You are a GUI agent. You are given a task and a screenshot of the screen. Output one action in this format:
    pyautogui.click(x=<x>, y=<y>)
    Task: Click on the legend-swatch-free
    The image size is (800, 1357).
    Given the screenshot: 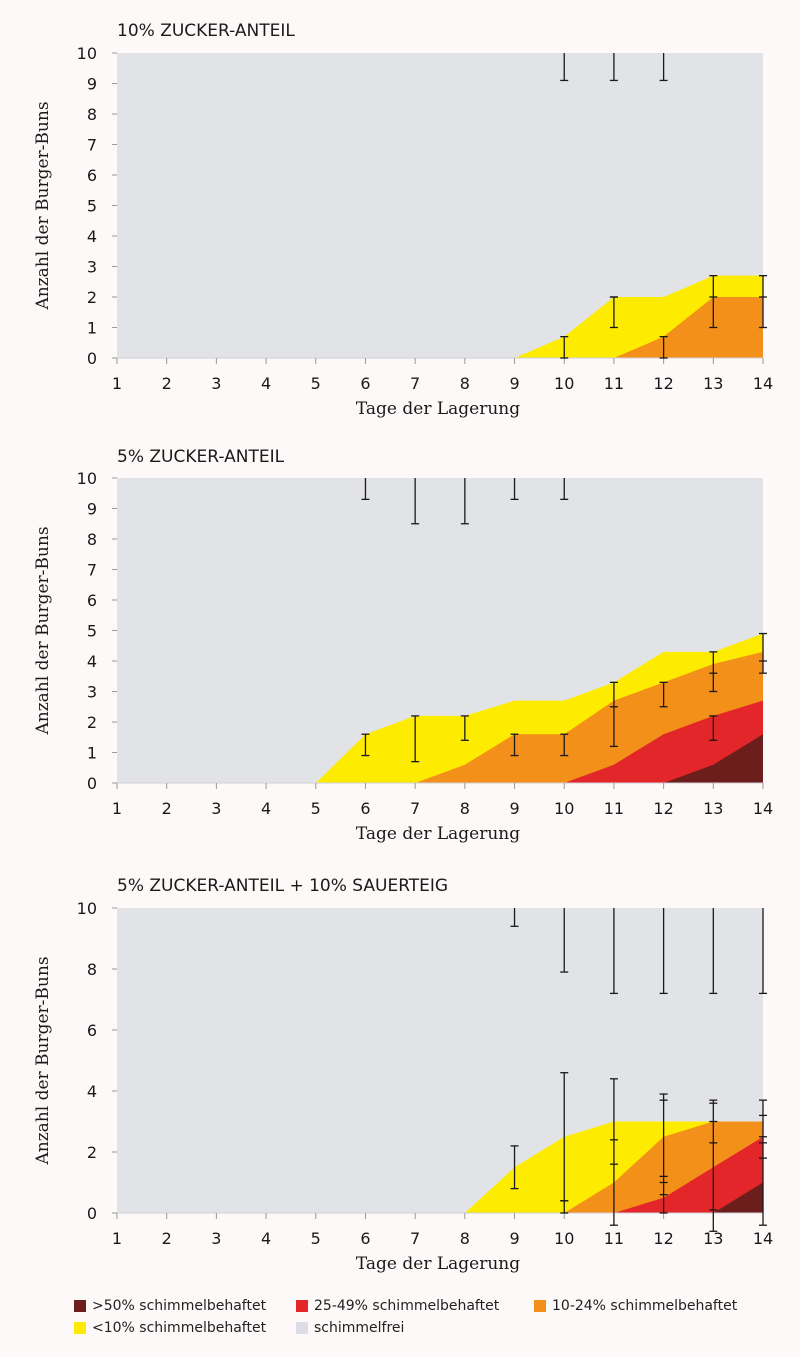 What is the action you would take?
    pyautogui.click(x=302, y=1328)
    